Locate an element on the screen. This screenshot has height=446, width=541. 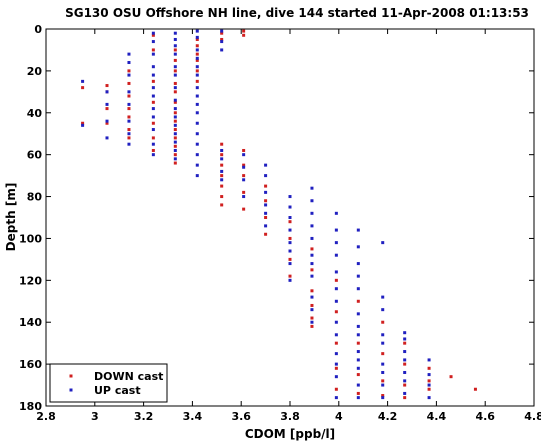
y-tick-label: 20 is located at coordinates (35, 71).